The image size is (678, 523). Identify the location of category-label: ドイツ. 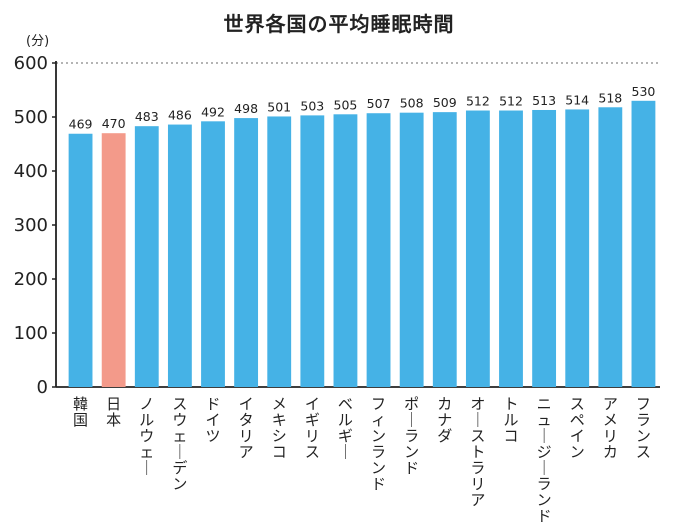
(212, 420).